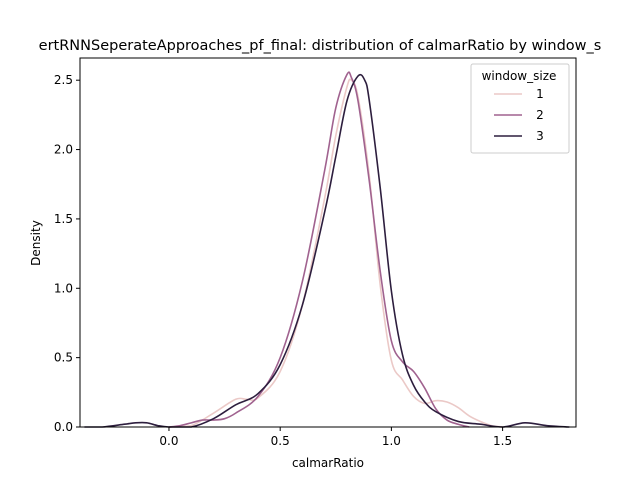 Image resolution: width=640 pixels, height=480 pixels. Describe the element at coordinates (63, 427) in the screenshot. I see `y-tick-label: 0.0` at that location.